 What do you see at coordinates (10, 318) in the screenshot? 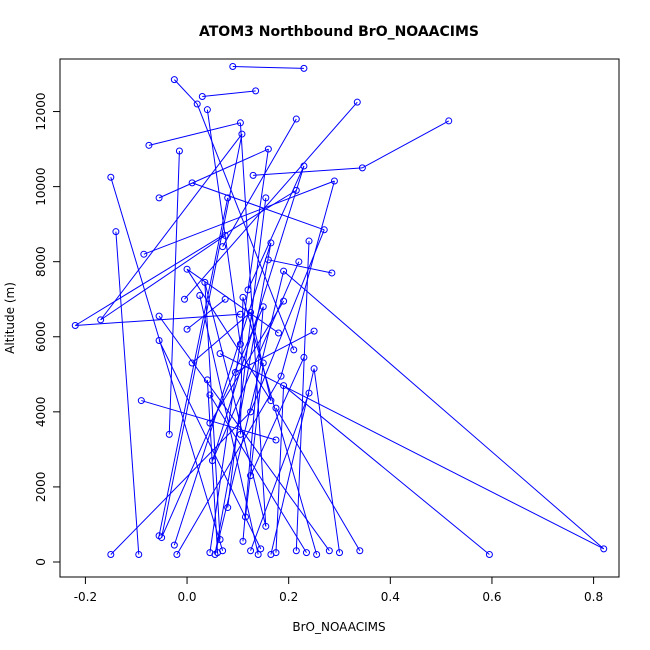
I see `y-axis-label: Altitude (m)` at bounding box center [10, 318].